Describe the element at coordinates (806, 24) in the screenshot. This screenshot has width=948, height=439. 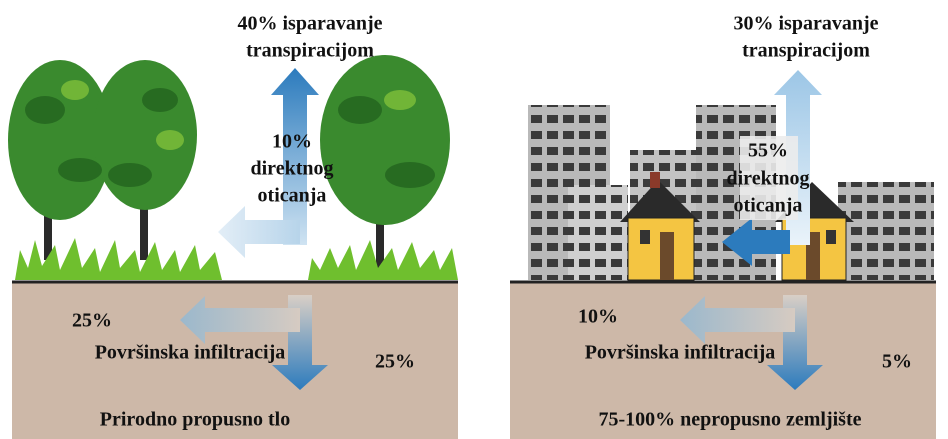
I see `evaporation-label: 30% isparavanje` at that location.